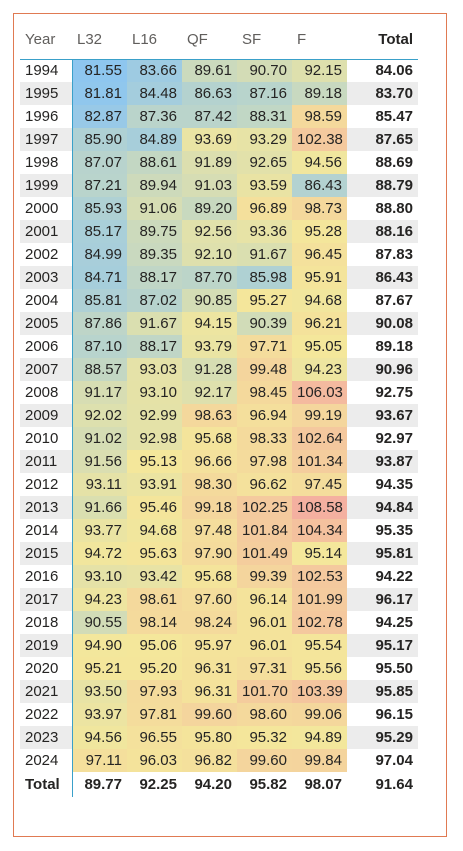 The width and height of the screenshot is (463, 851). Describe the element at coordinates (99, 162) in the screenshot. I see `value-cell: 87.07` at that location.